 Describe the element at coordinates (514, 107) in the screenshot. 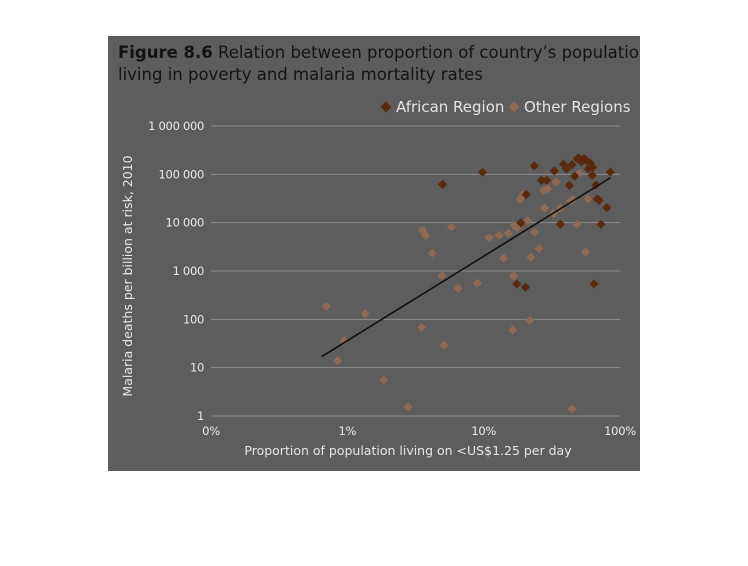

I see `legend-marker-other-regions` at that location.